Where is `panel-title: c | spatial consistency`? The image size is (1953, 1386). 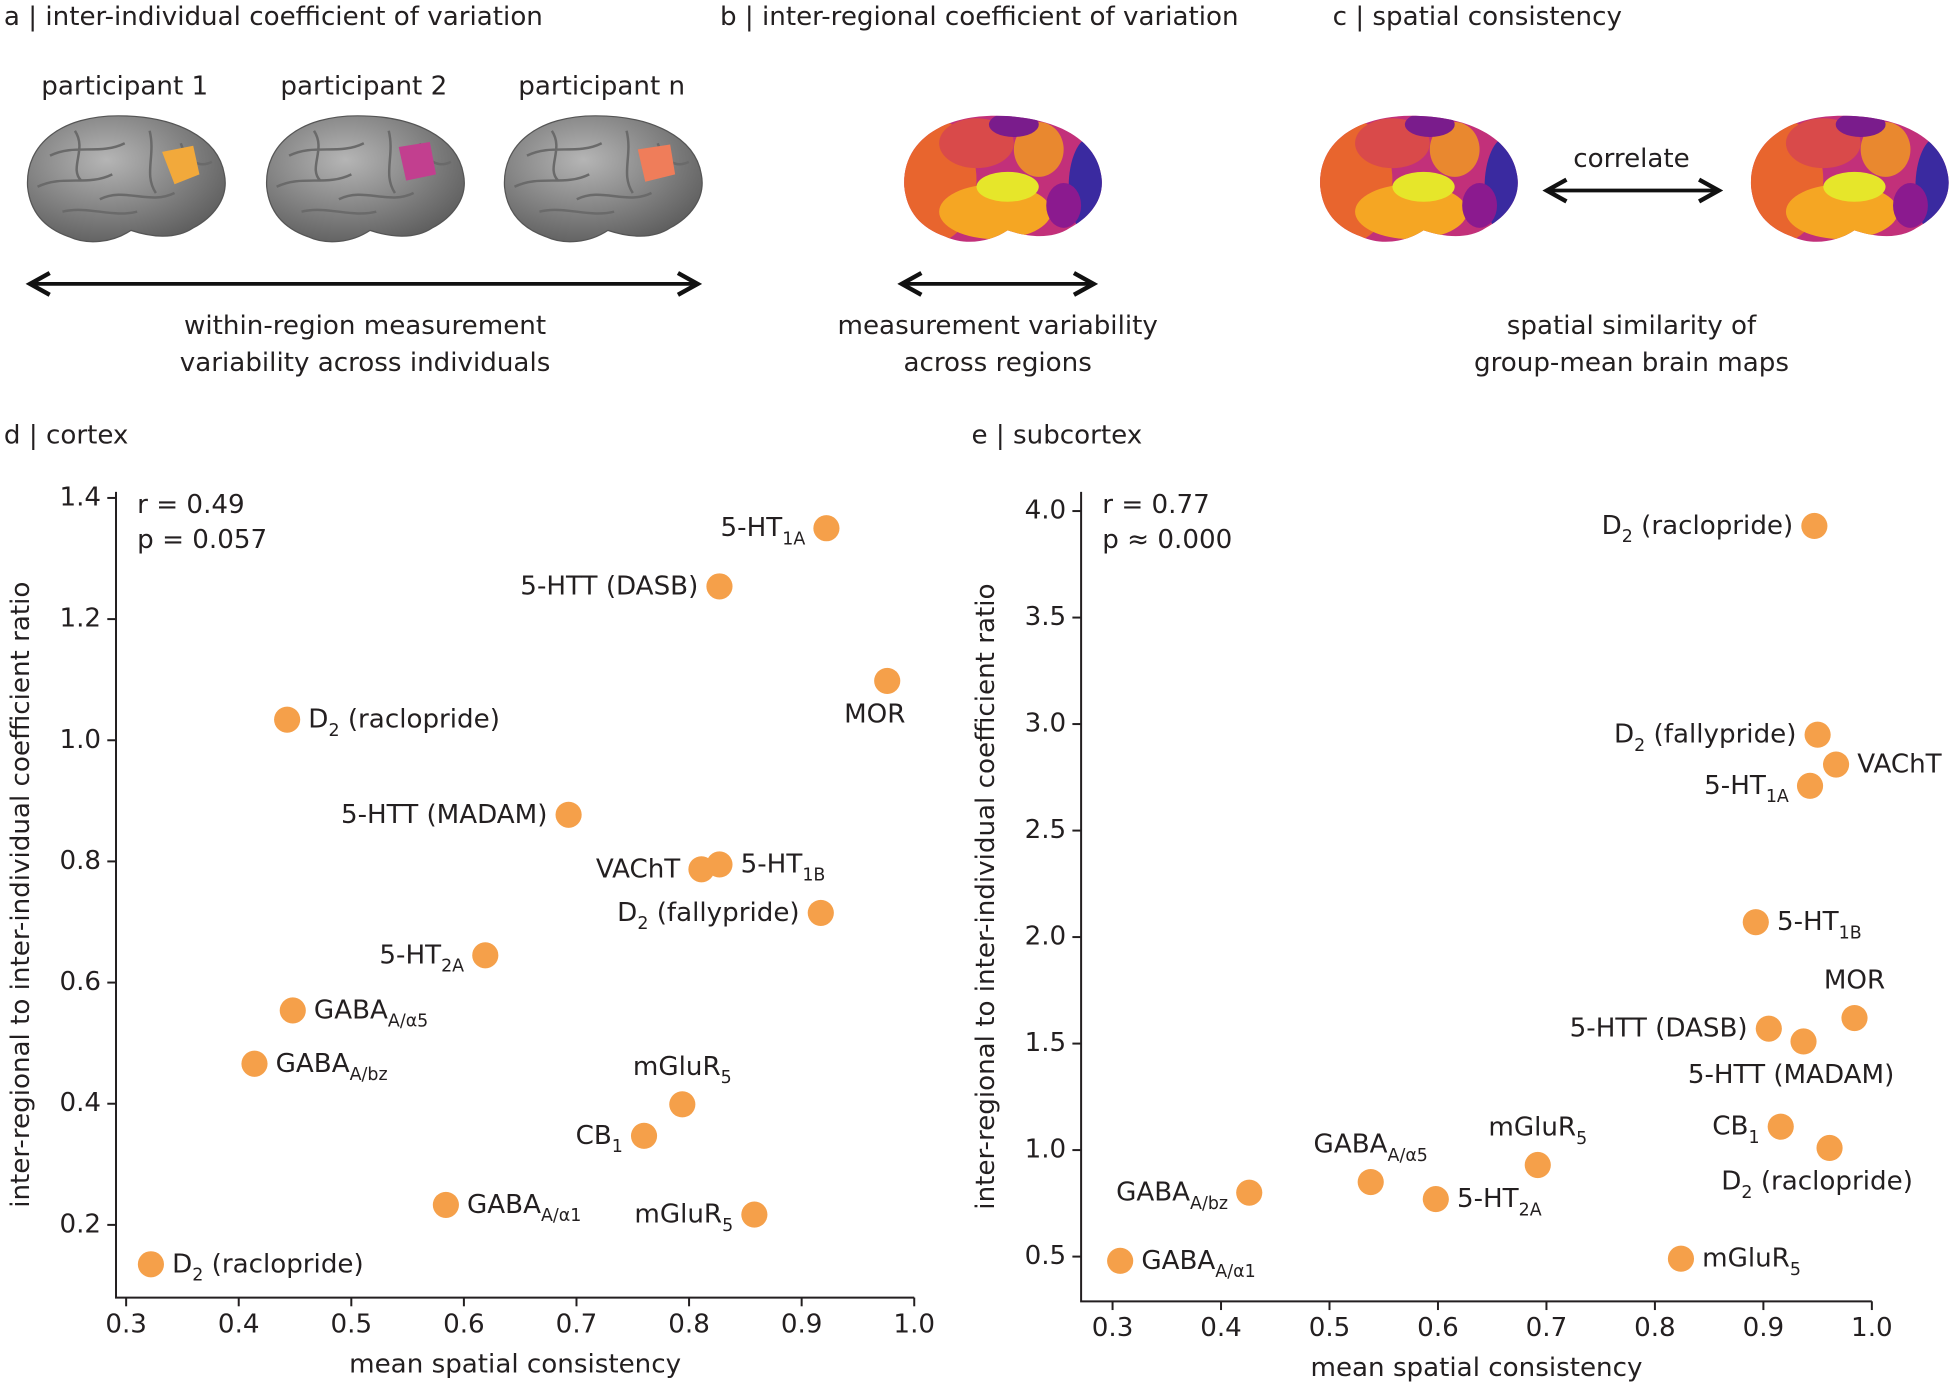 panel-title: c | spatial consistency is located at coordinates (1477, 17).